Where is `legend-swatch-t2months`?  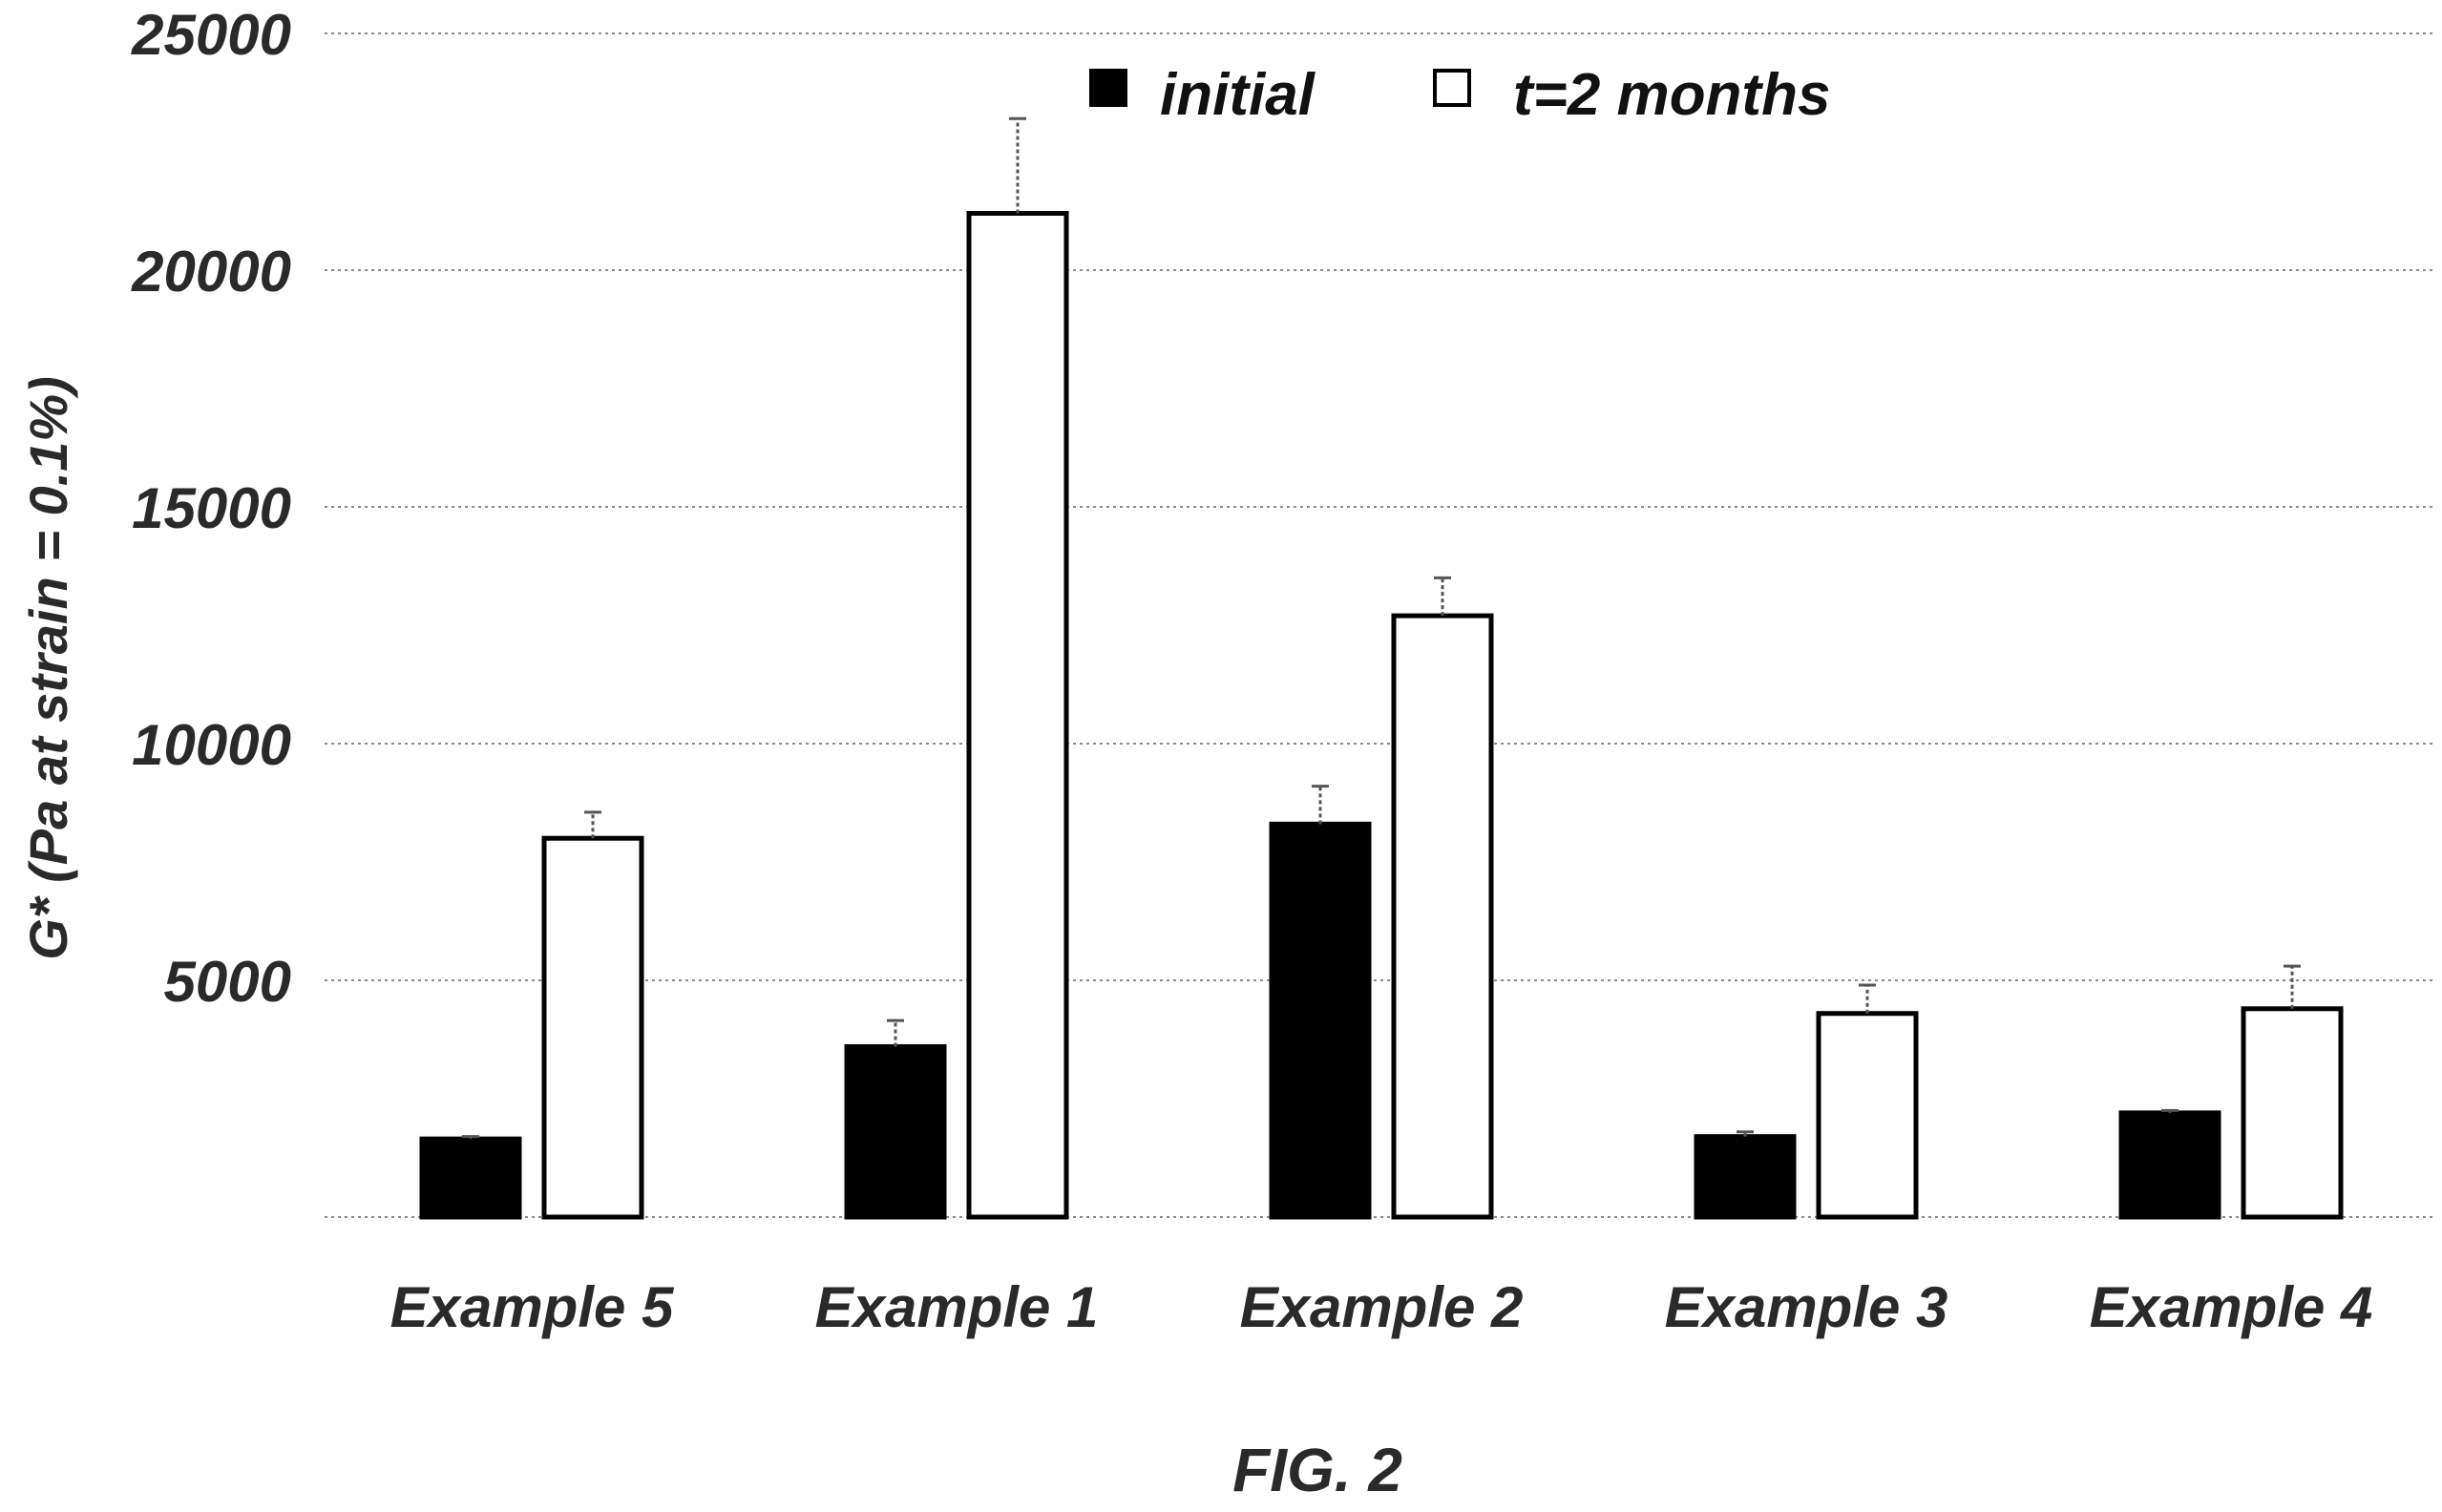 legend-swatch-t2months is located at coordinates (1452, 88).